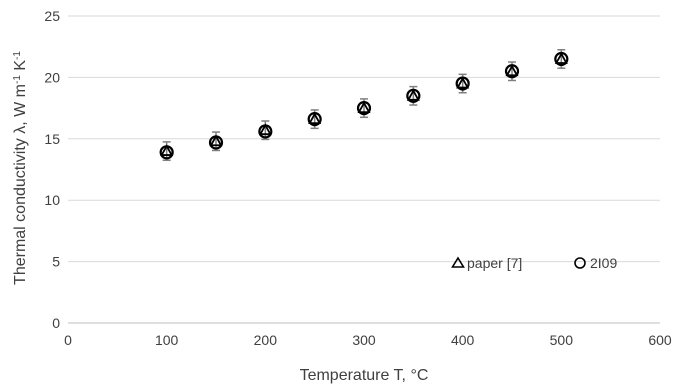 This screenshot has width=684, height=385. What do you see at coordinates (56, 323) in the screenshot?
I see `y-tick-label-0: 0` at bounding box center [56, 323].